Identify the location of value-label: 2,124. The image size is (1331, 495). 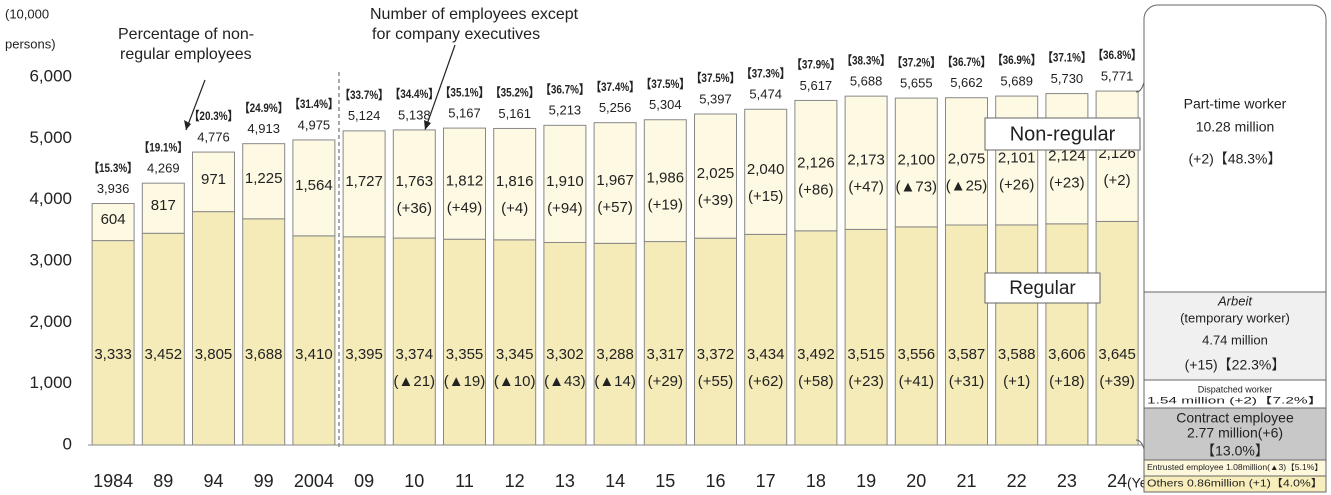
(1067, 156).